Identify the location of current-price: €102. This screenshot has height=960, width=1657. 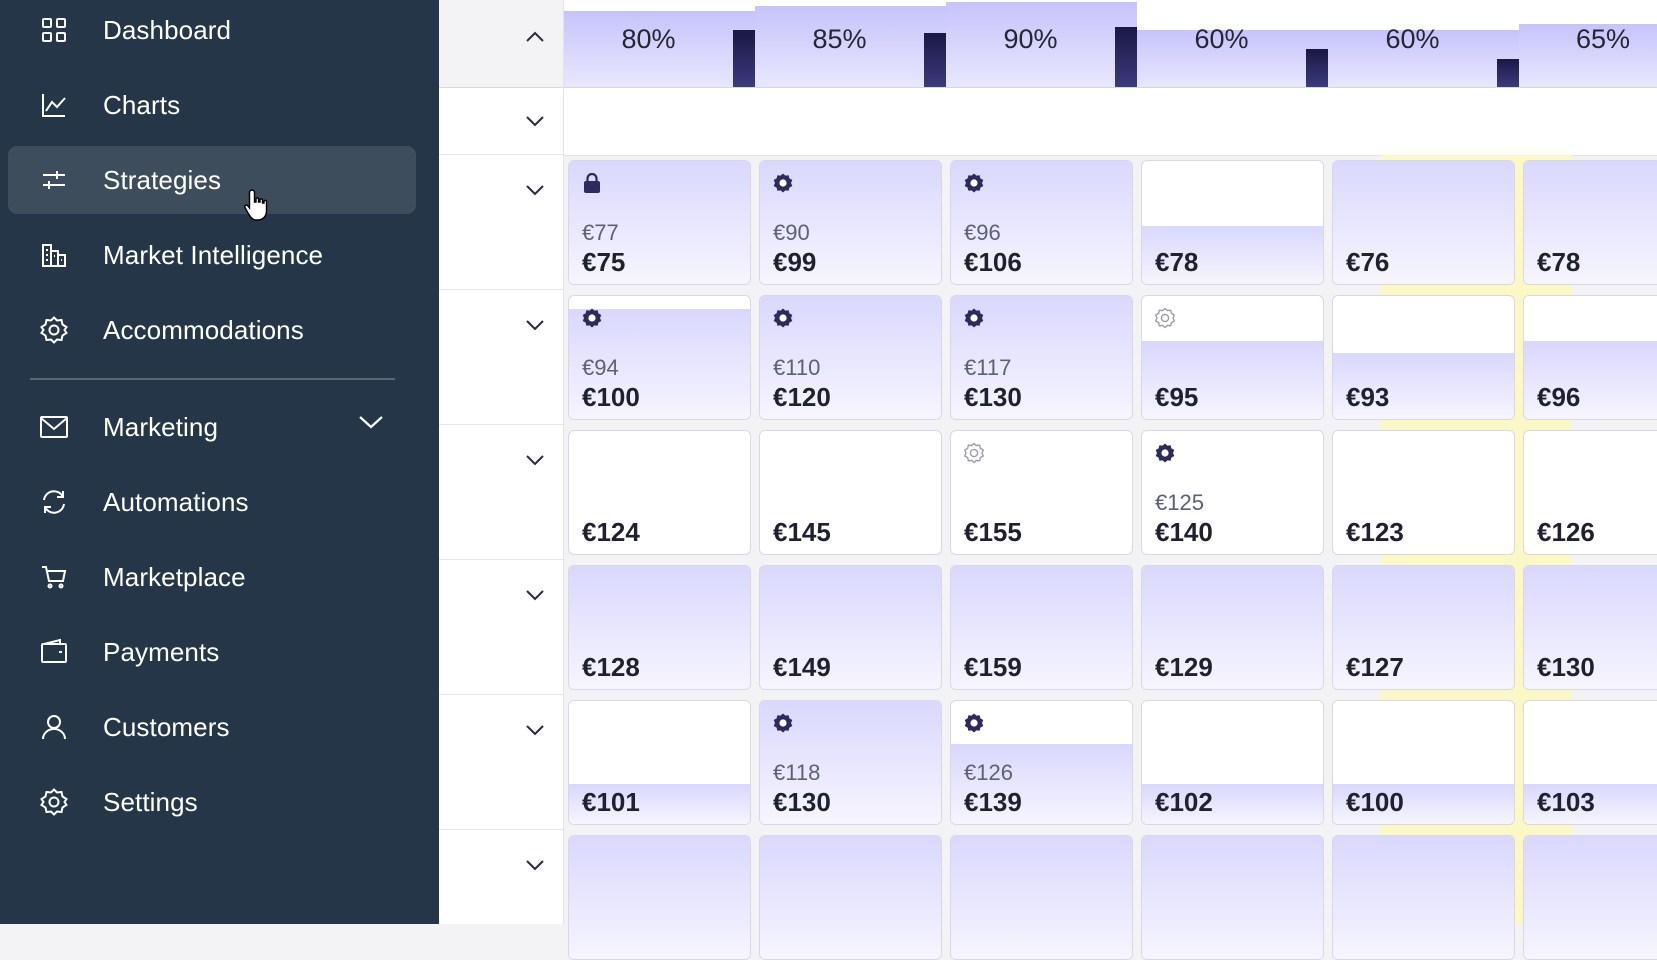
(1184, 802).